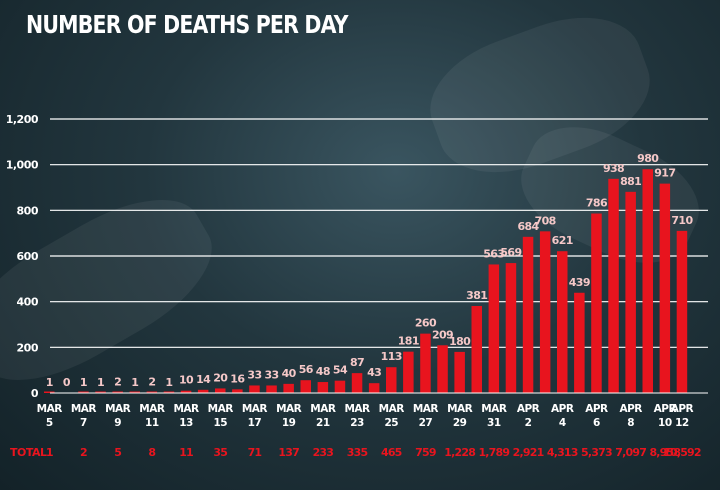  I want to click on bar-value-label: 786, so click(597, 203).